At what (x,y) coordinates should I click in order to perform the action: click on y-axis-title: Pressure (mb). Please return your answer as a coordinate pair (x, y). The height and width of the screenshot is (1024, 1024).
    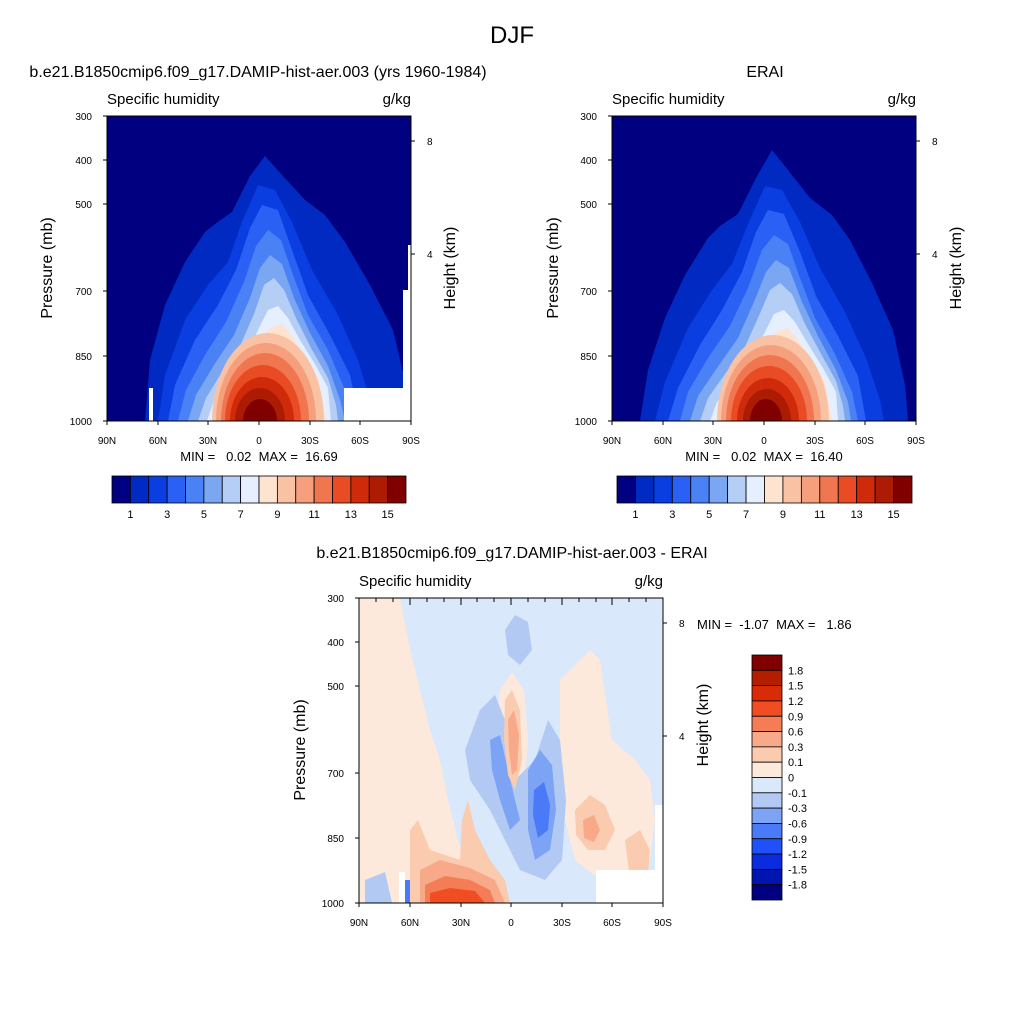
    Looking at the image, I should click on (553, 267).